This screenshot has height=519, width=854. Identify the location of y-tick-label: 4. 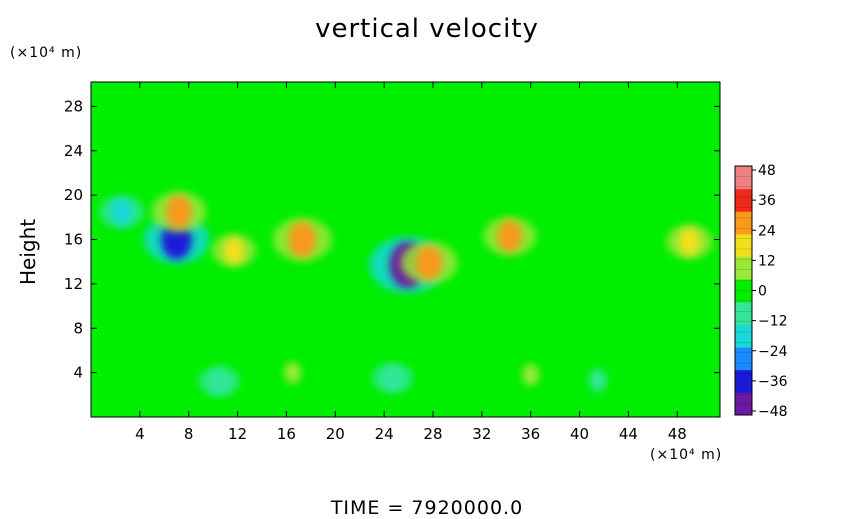
(78, 373).